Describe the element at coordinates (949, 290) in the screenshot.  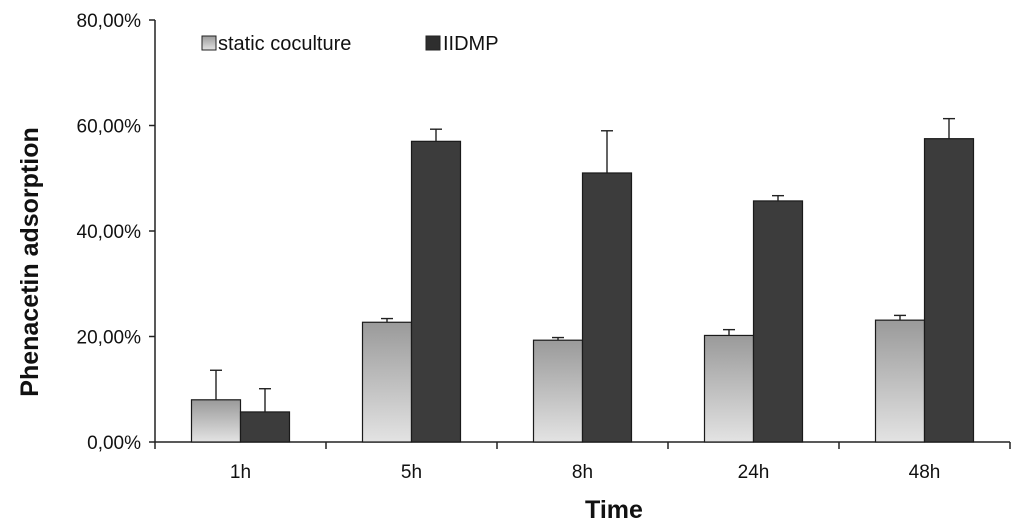
I see `bar-iidmp-48h` at that location.